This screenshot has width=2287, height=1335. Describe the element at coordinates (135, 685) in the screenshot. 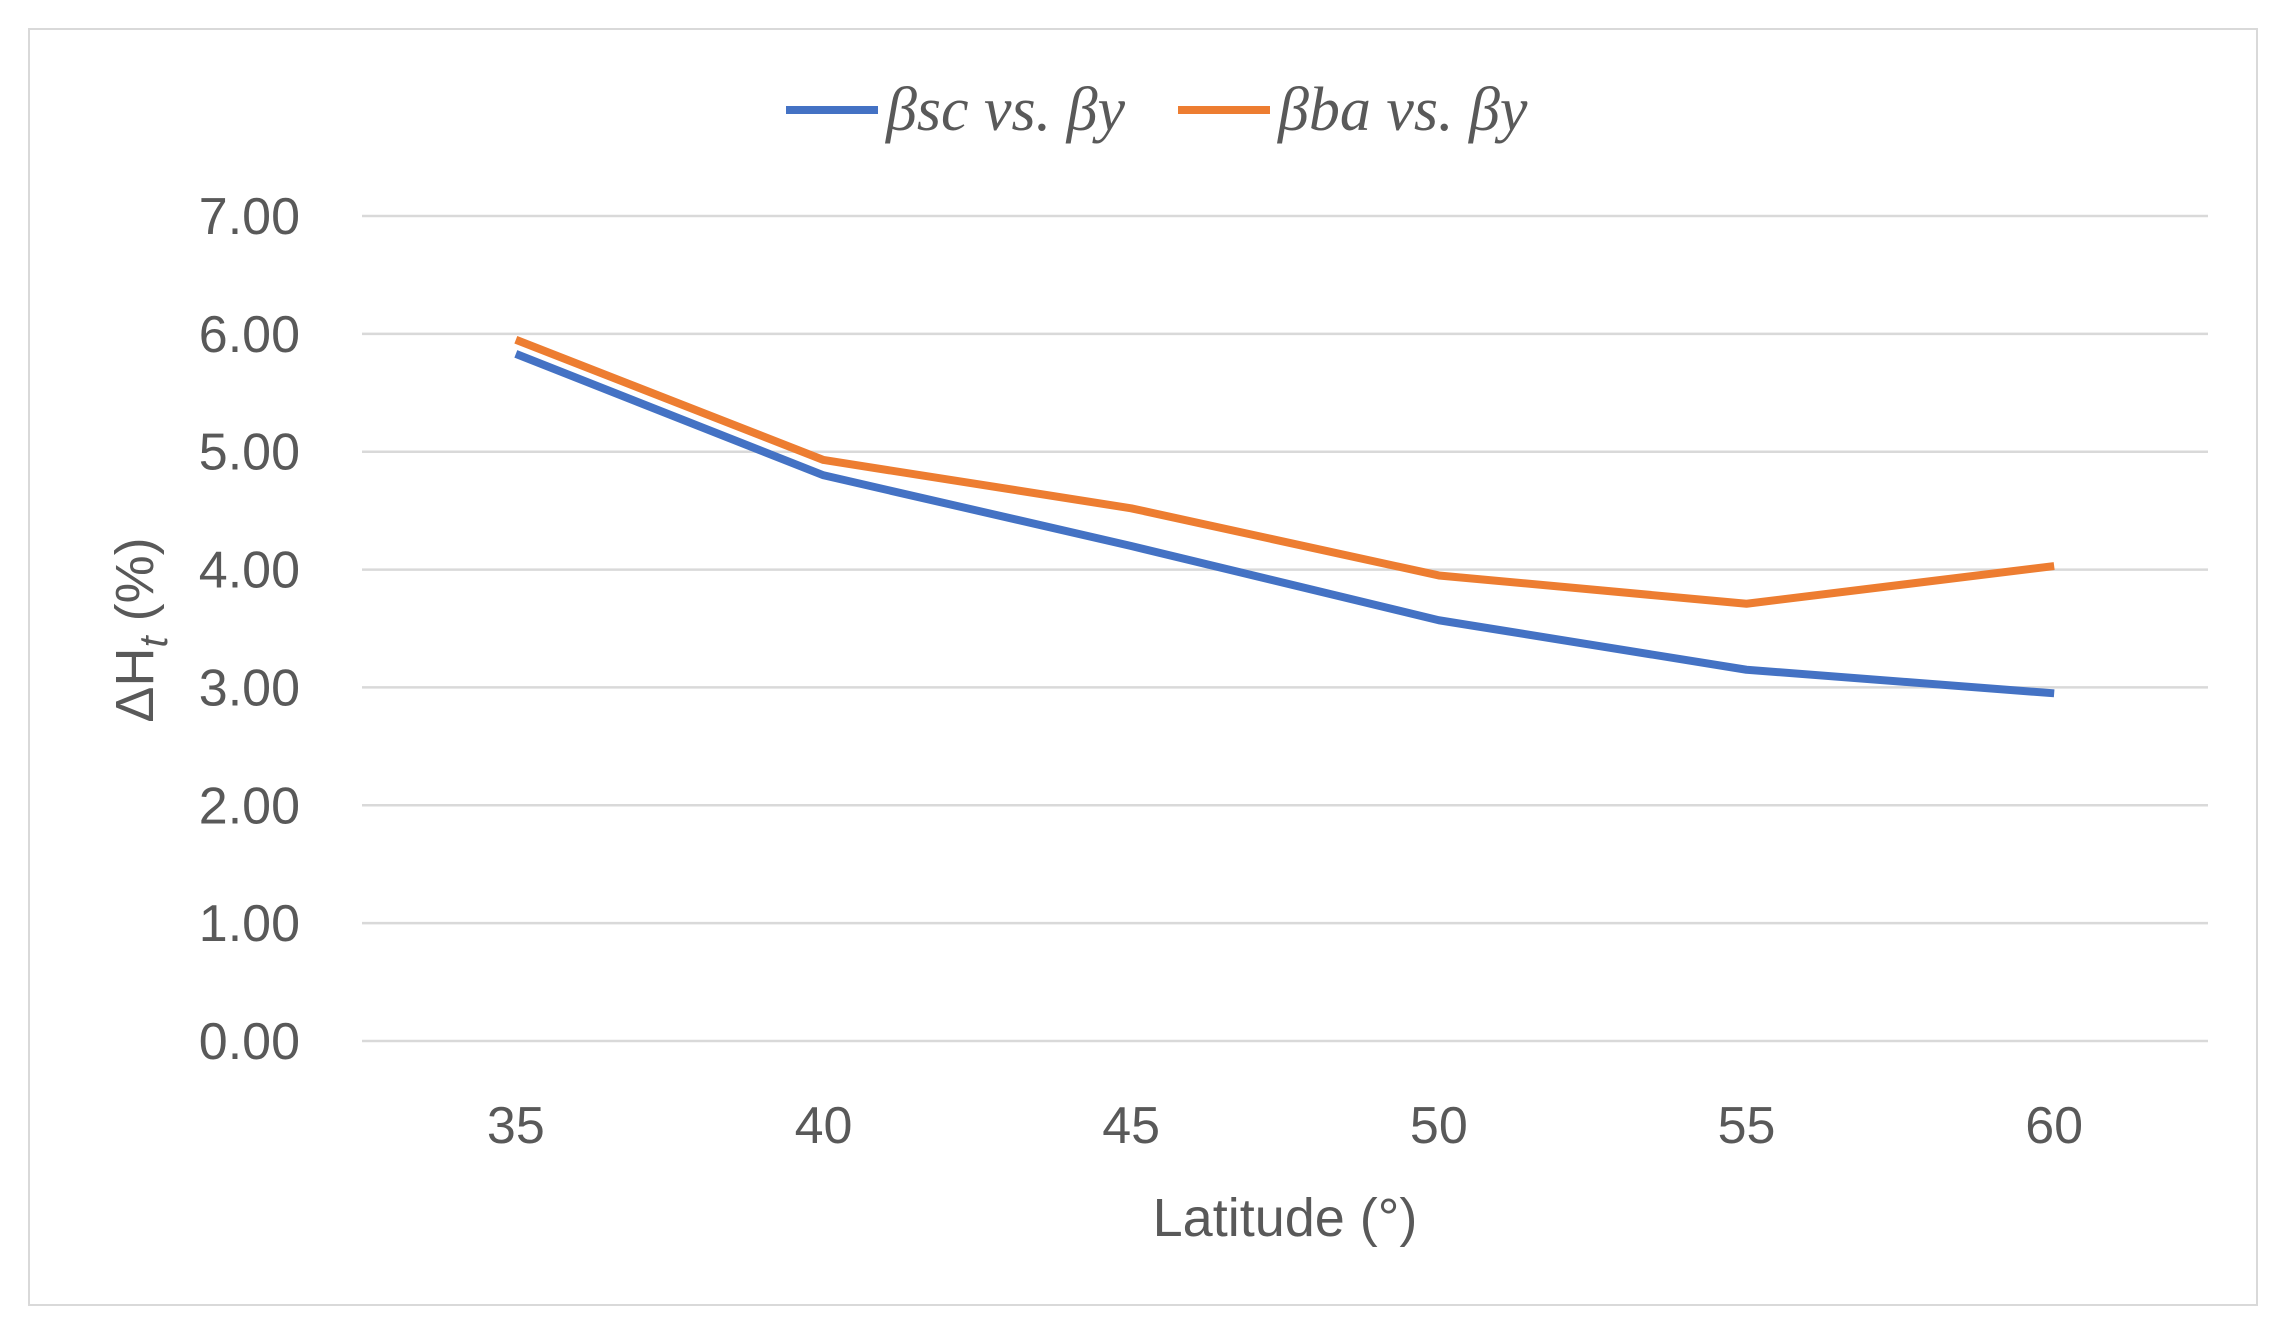

I see `y-axis-title-main: ΔH` at that location.